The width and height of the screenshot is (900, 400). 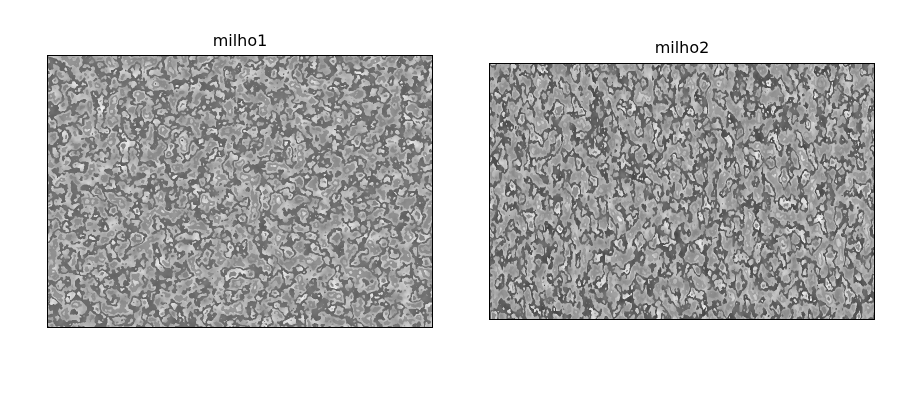 I want to click on panel-title-milho2: milho2, so click(x=682, y=47).